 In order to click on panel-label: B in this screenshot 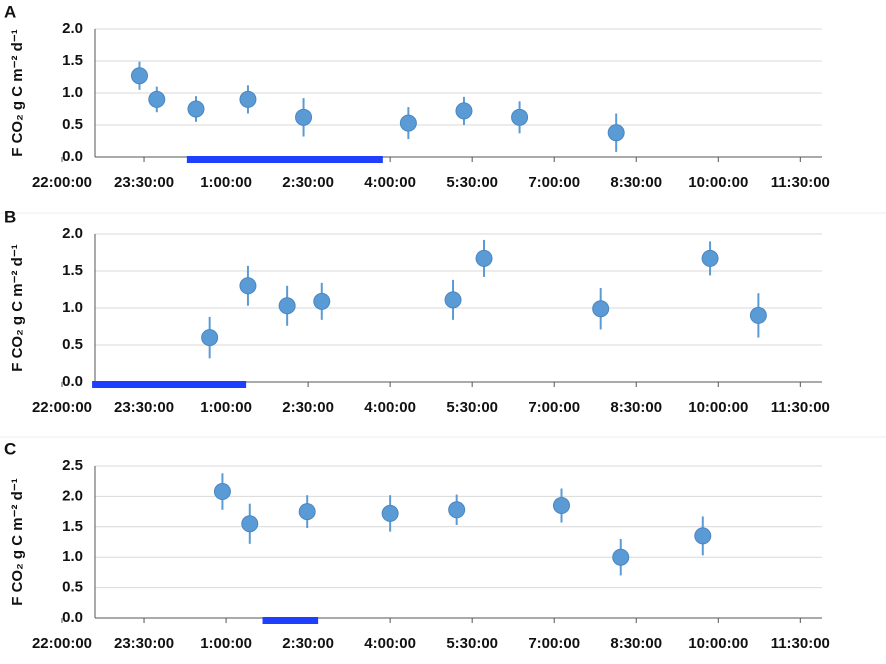, I will do `click(10, 216)`.